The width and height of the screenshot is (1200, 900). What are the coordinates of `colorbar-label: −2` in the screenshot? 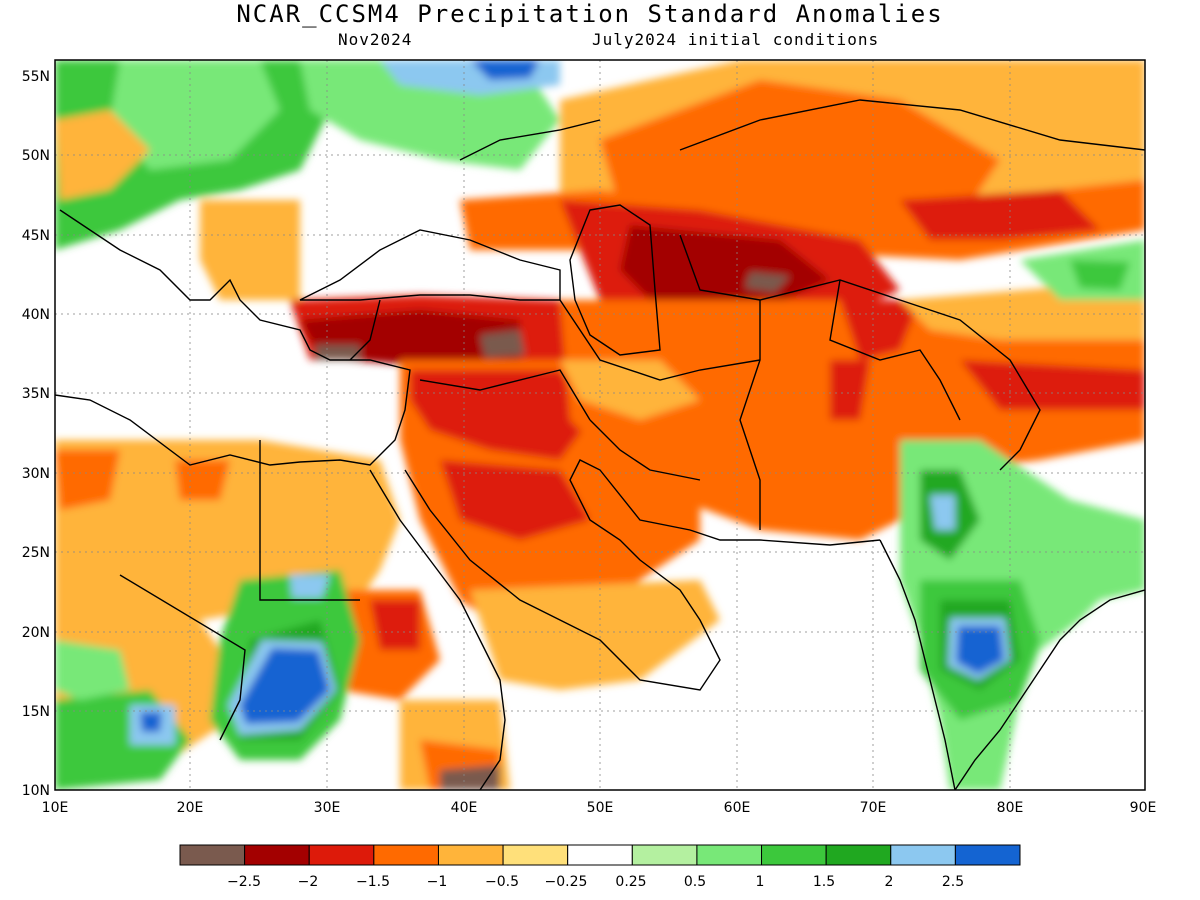 It's located at (308, 882).